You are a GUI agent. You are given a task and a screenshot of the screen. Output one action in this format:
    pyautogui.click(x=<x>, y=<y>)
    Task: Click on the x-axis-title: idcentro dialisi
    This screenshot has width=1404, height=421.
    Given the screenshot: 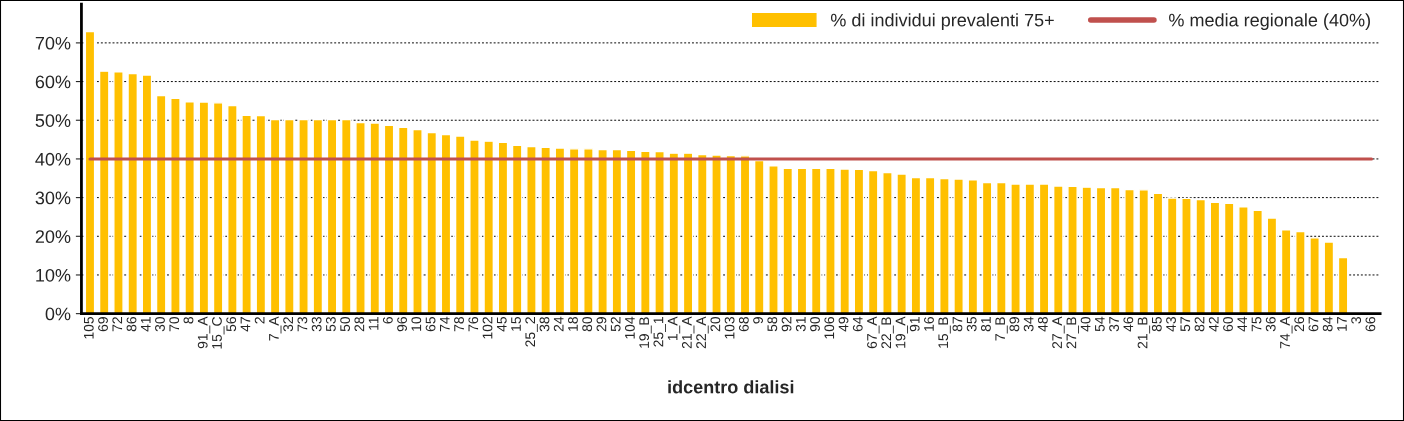 What is the action you would take?
    pyautogui.click(x=731, y=387)
    